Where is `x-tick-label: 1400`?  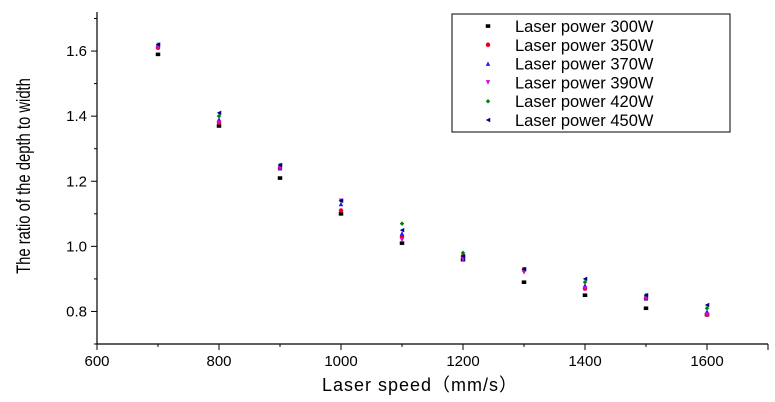
x-tick-label: 1400 is located at coordinates (584, 361).